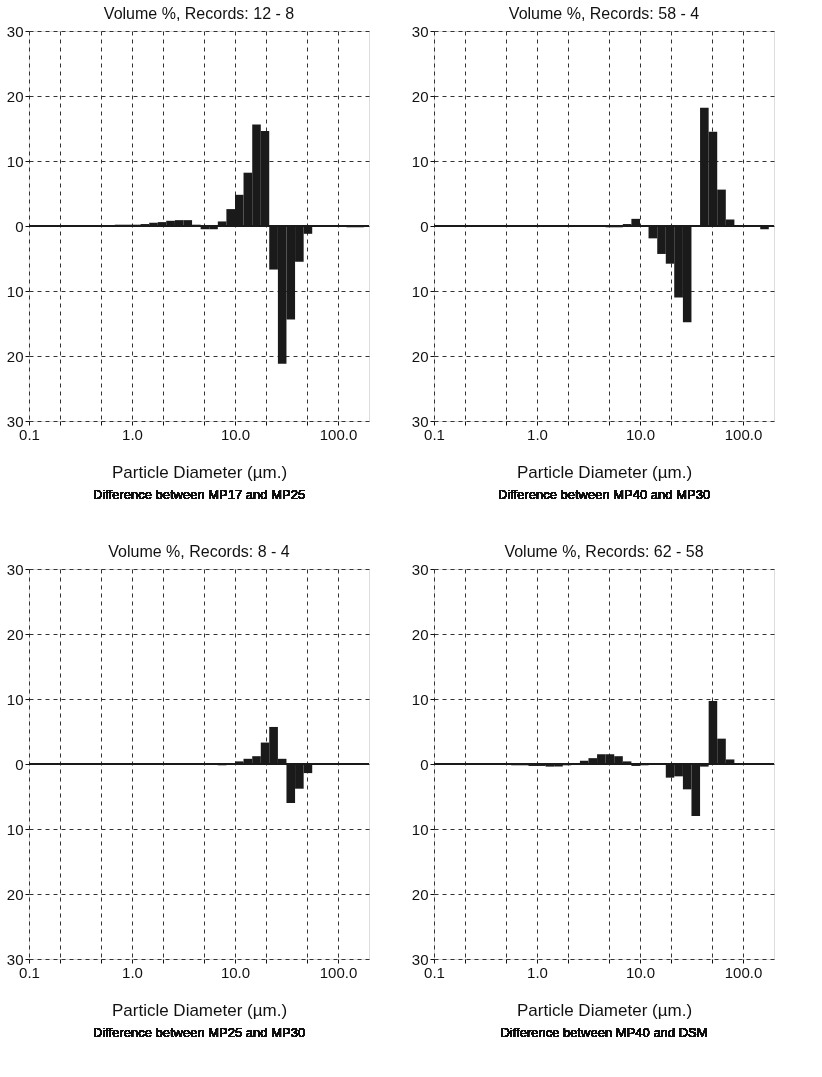  I want to click on chart-title: Volume %, Records: 62 - 58, so click(604, 551).